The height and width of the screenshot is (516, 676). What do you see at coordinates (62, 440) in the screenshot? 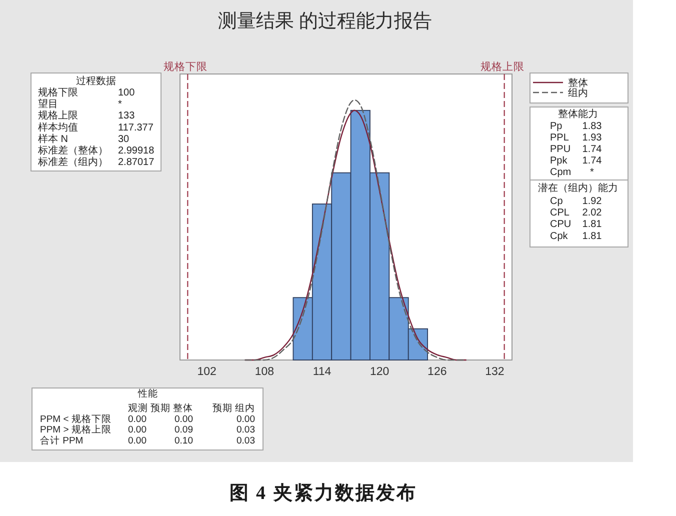
I see `text: 合计 PPM` at bounding box center [62, 440].